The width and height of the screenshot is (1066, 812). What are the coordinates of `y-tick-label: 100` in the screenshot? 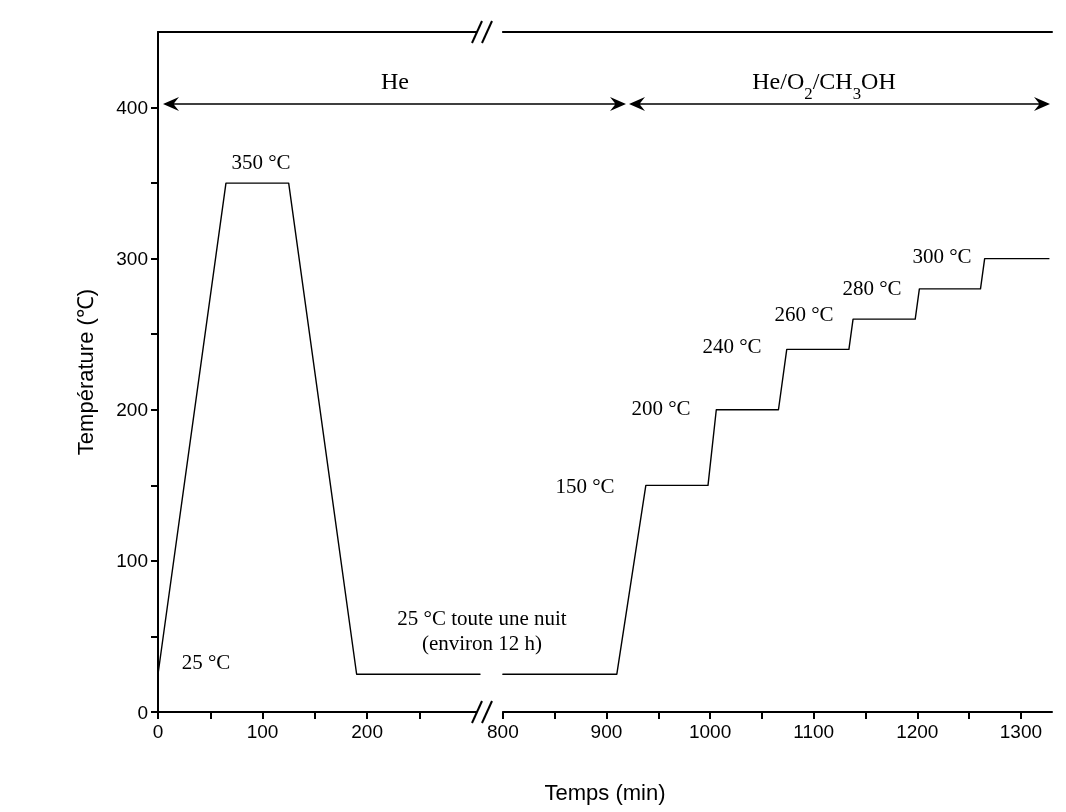 It's located at (132, 561).